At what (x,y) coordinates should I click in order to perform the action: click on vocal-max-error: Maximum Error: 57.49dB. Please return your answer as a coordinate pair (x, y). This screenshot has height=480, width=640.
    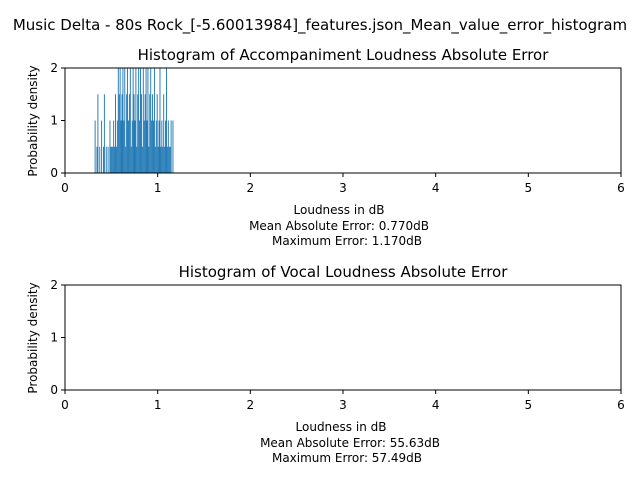
    Looking at the image, I should click on (347, 458).